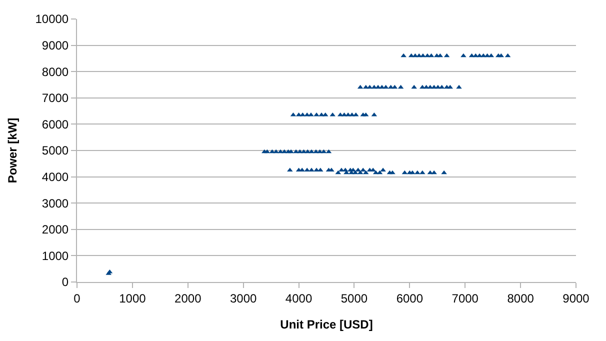 Image resolution: width=606 pixels, height=341 pixels. Describe the element at coordinates (55, 124) in the screenshot. I see `y-tick-label: 6000` at that location.